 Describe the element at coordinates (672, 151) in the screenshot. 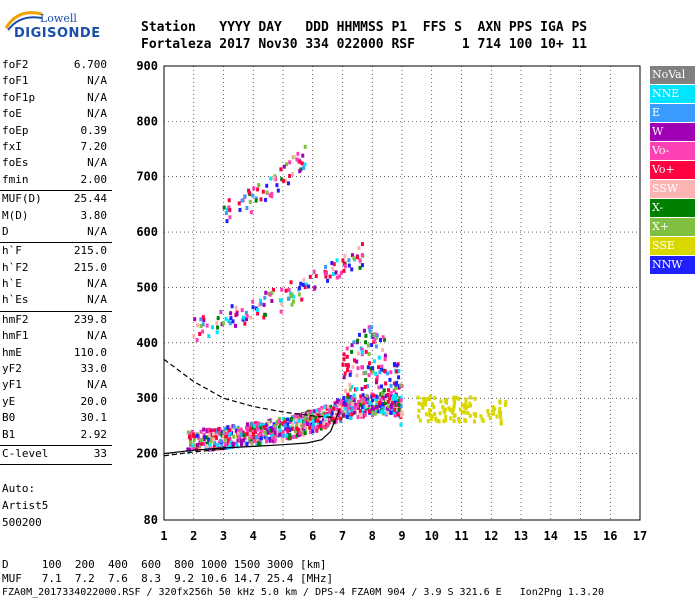

I see `legend-entry: Vo-` at that location.